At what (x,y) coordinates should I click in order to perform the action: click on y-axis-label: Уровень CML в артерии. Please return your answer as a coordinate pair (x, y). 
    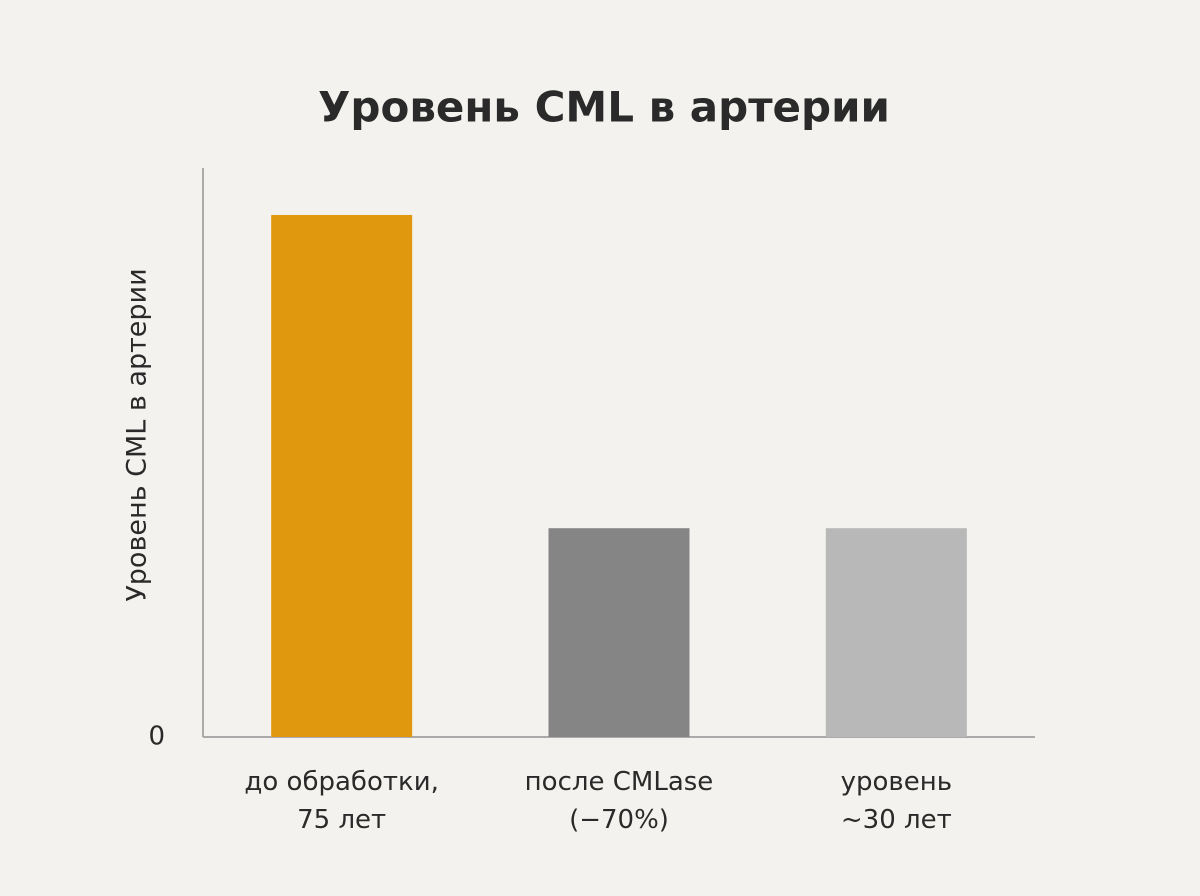
    Looking at the image, I should click on (137, 434).